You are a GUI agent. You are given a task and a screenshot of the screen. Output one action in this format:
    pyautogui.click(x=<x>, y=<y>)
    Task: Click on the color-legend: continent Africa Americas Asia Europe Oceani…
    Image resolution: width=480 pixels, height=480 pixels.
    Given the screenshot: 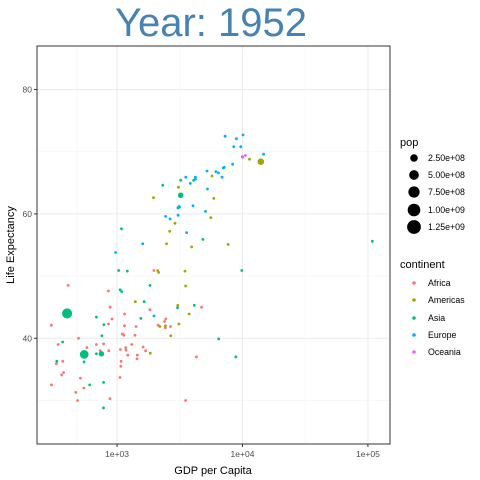 What is the action you would take?
    pyautogui.click(x=432, y=308)
    